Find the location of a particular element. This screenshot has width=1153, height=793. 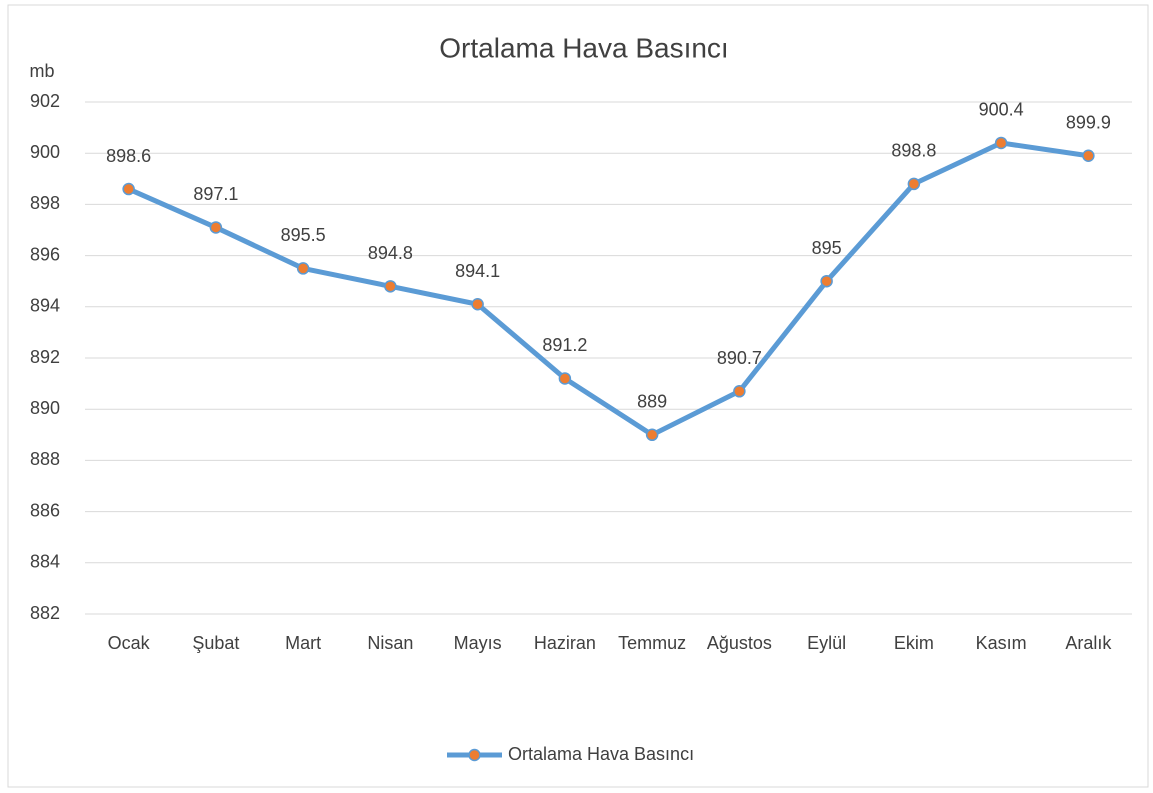

data-label: 894.1 is located at coordinates (477, 271).